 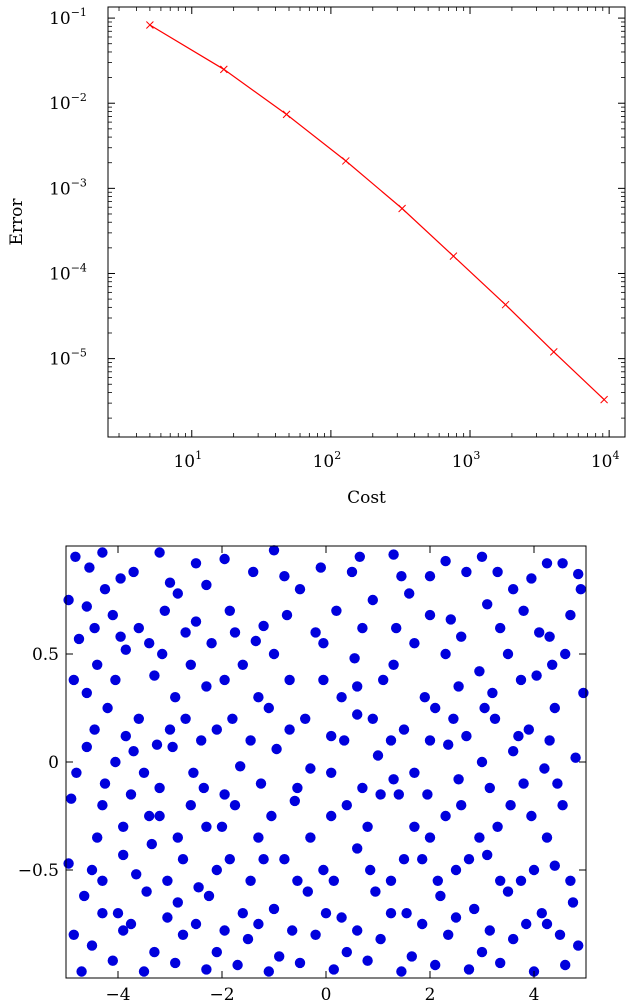 What do you see at coordinates (326, 995) in the screenshot?
I see `scatter-x-tick-label-2: 0` at bounding box center [326, 995].